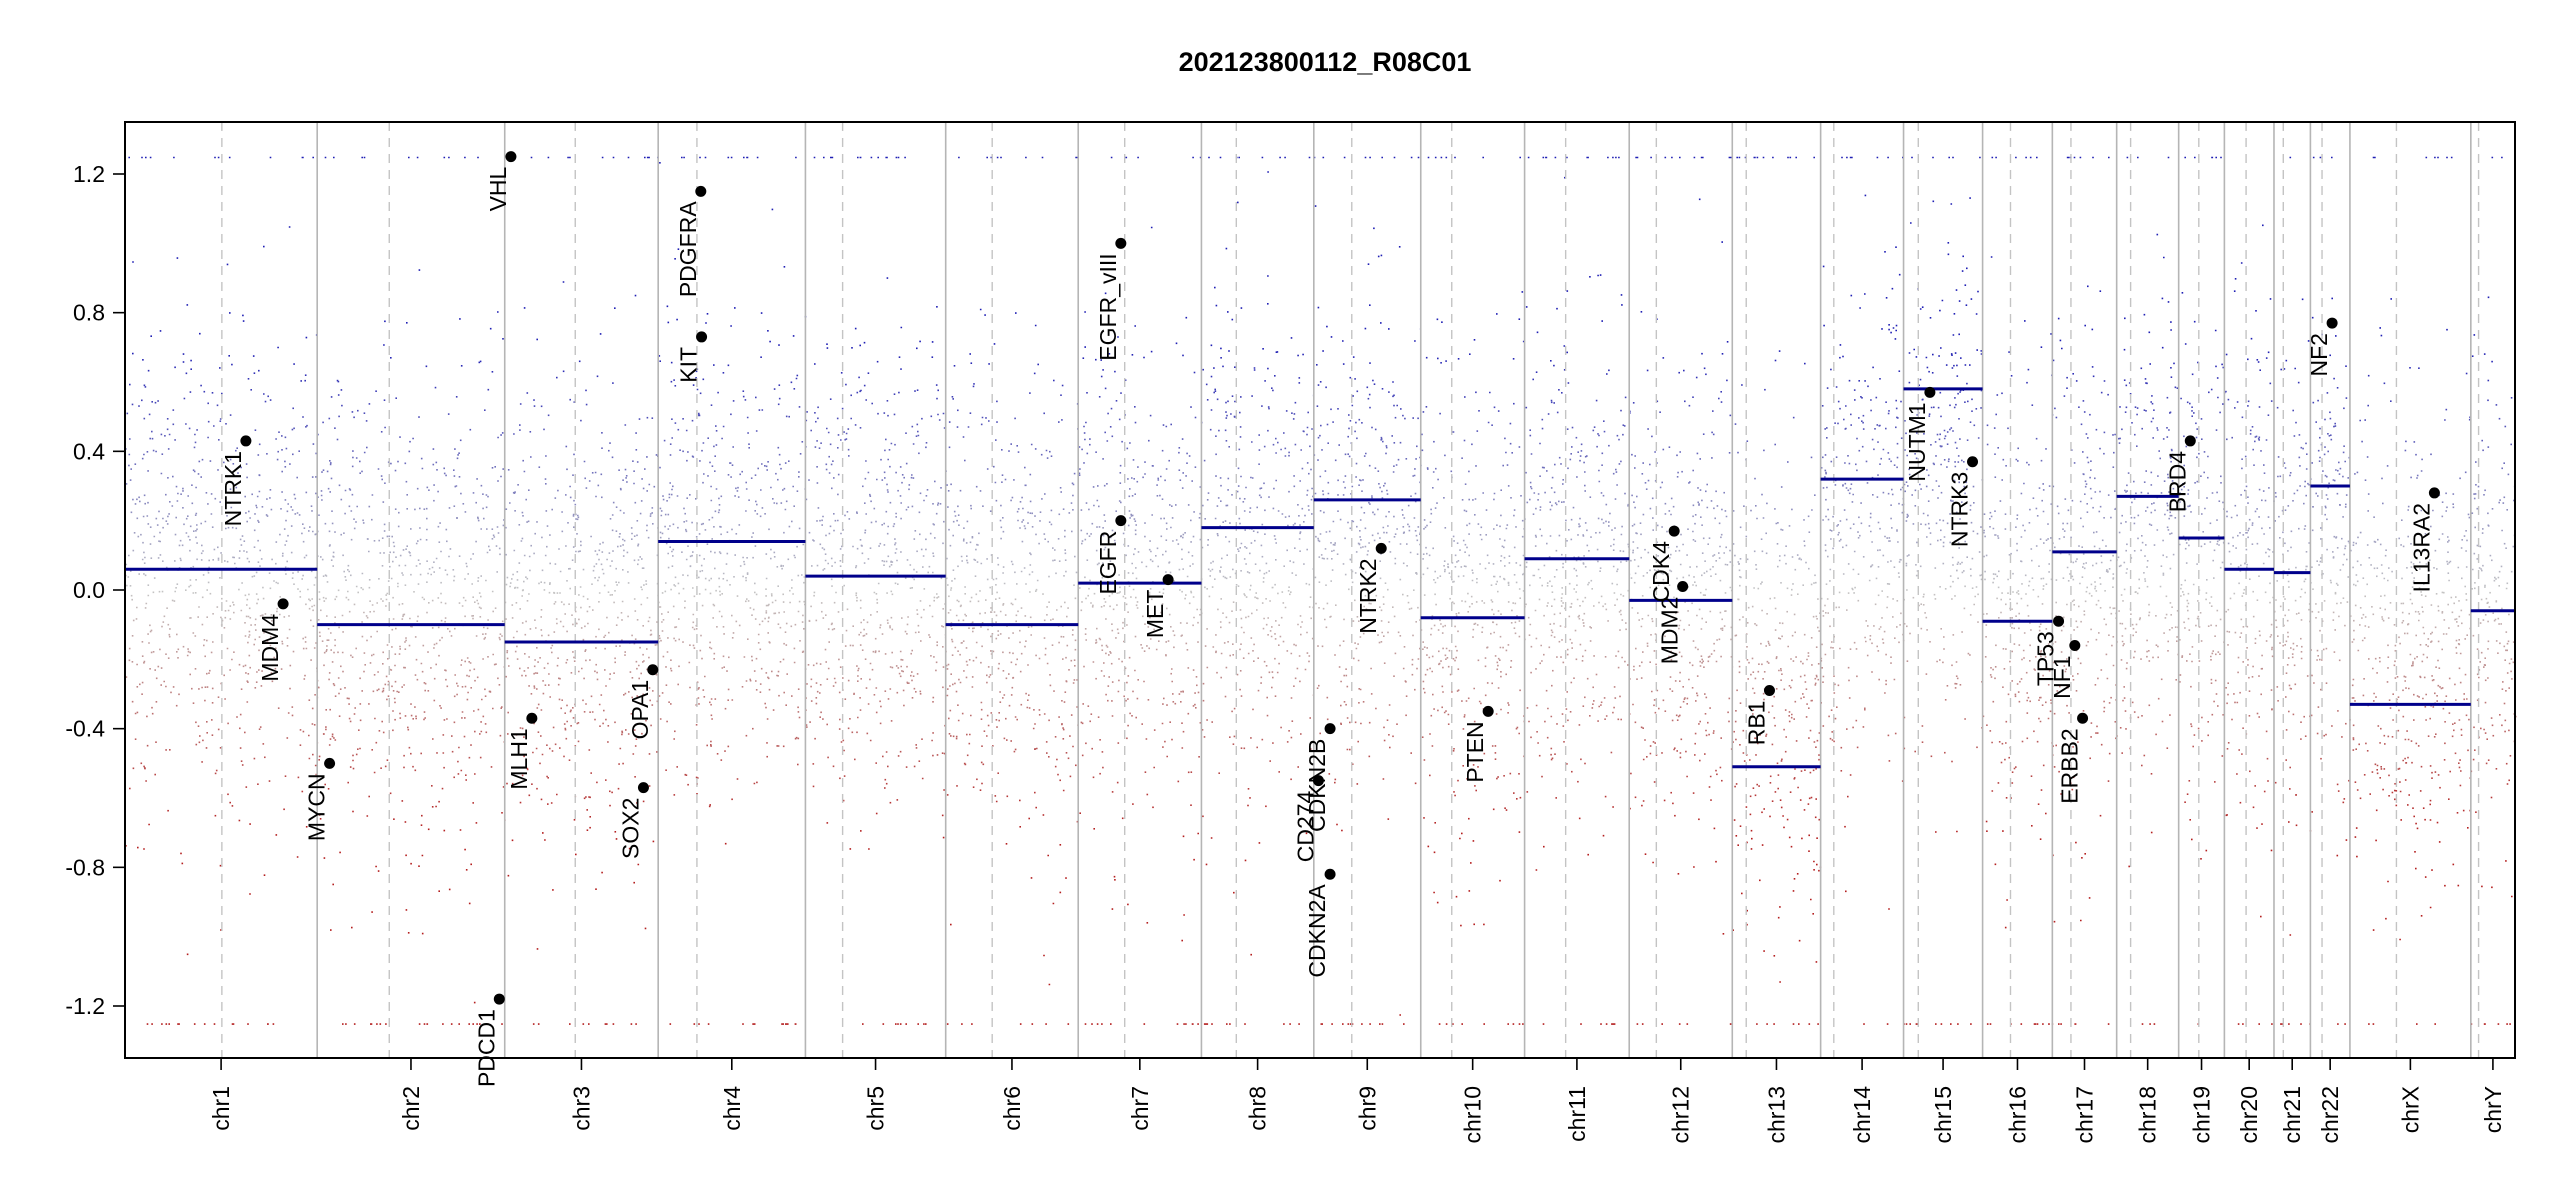 This screenshot has height=1200, width=2550. Describe the element at coordinates (1411, 418) in the screenshot. I see `probe-points-chr9` at that location.